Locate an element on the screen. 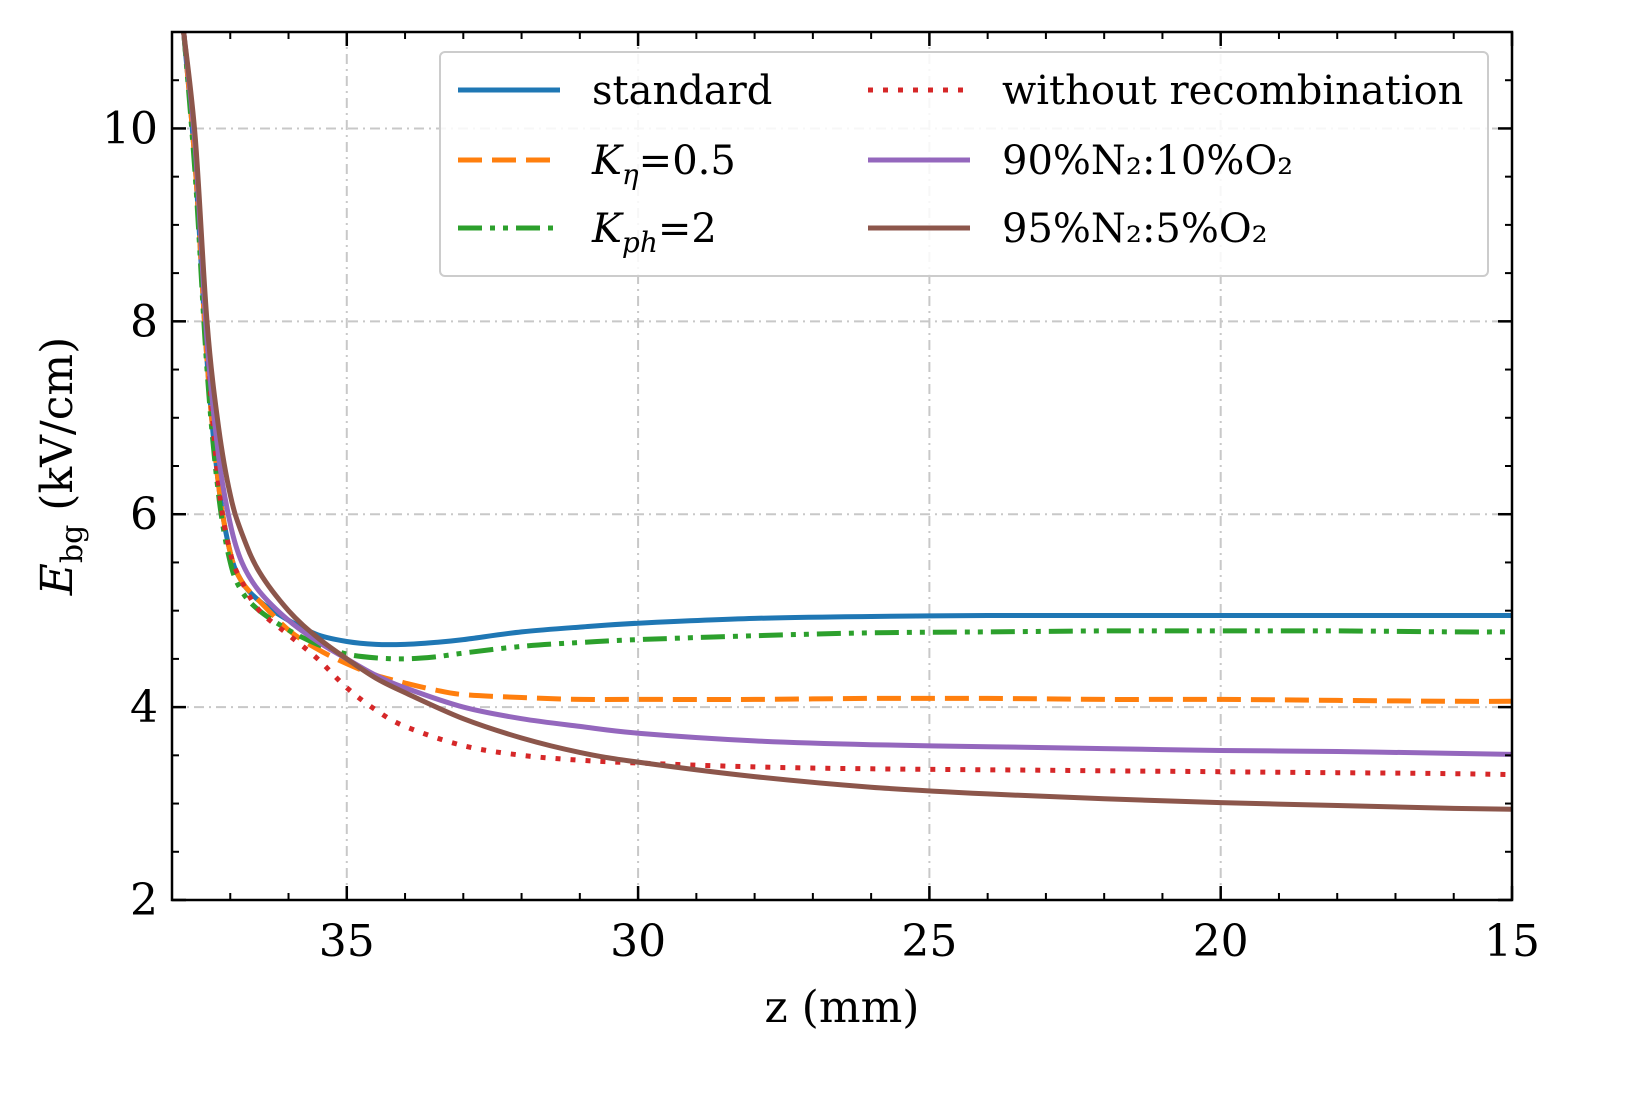 Image resolution: width=1631 pixels, height=1107 pixels. legend-item-k_ph: Kph=2 is located at coordinates (587, 232).